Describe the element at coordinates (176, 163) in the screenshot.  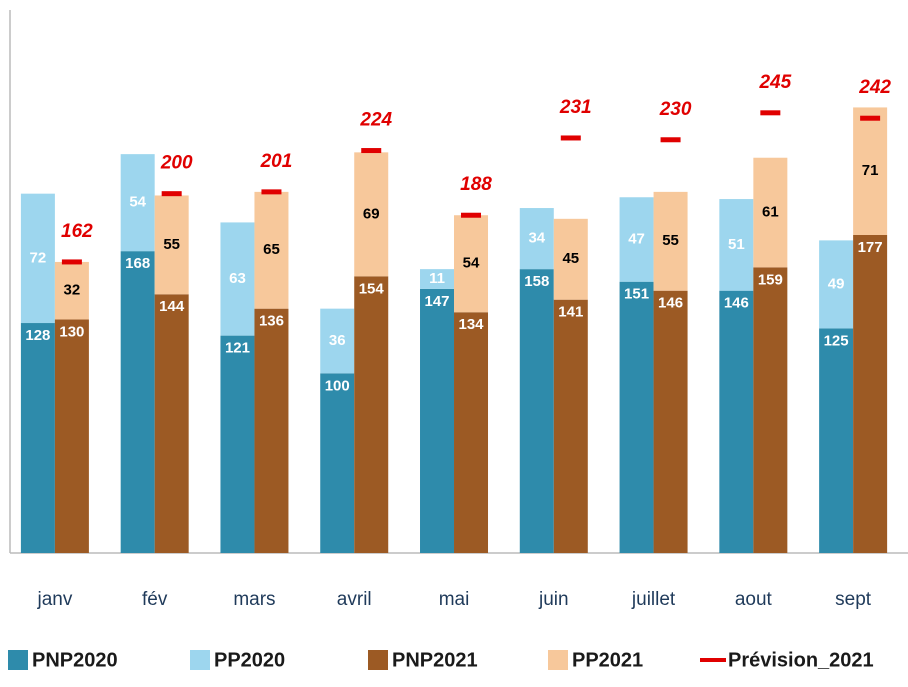
I see `forecast-label: 200` at that location.